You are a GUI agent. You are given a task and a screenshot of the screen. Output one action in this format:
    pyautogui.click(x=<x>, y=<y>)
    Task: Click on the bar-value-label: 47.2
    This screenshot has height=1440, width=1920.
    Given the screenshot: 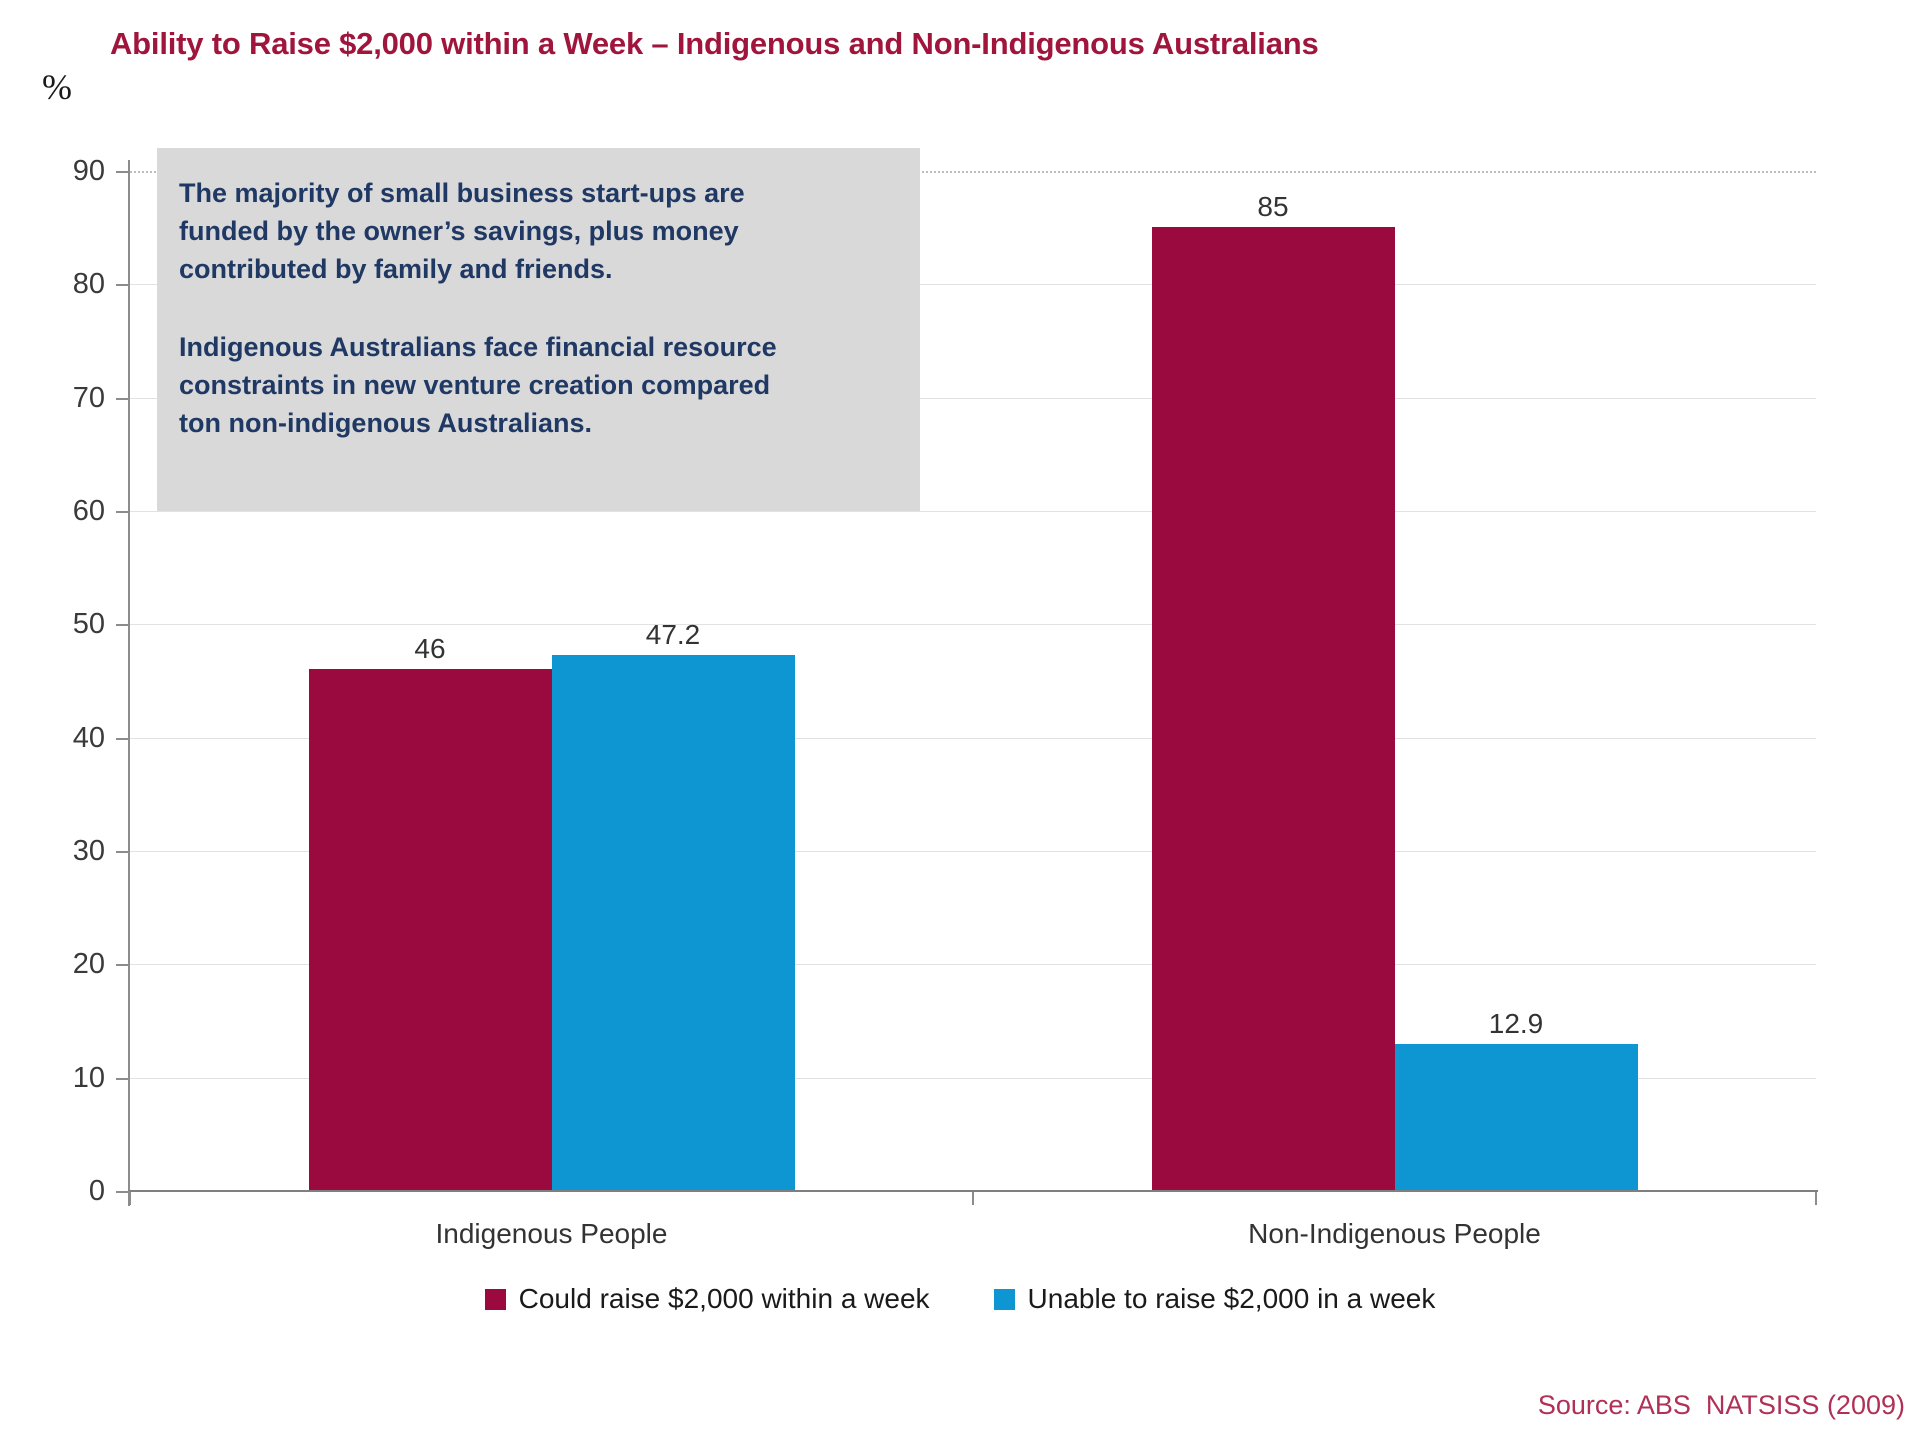 What is the action you would take?
    pyautogui.click(x=673, y=635)
    